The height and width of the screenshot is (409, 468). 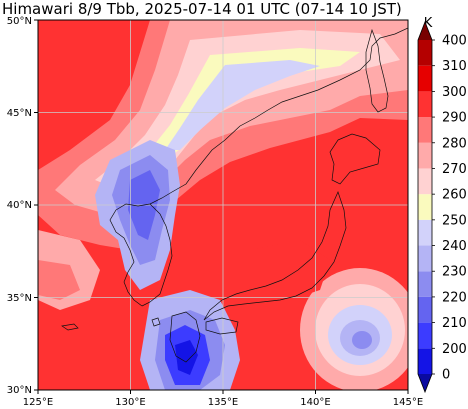 What do you see at coordinates (446, 375) in the screenshot?
I see `colorbar-label: 0` at bounding box center [446, 375].